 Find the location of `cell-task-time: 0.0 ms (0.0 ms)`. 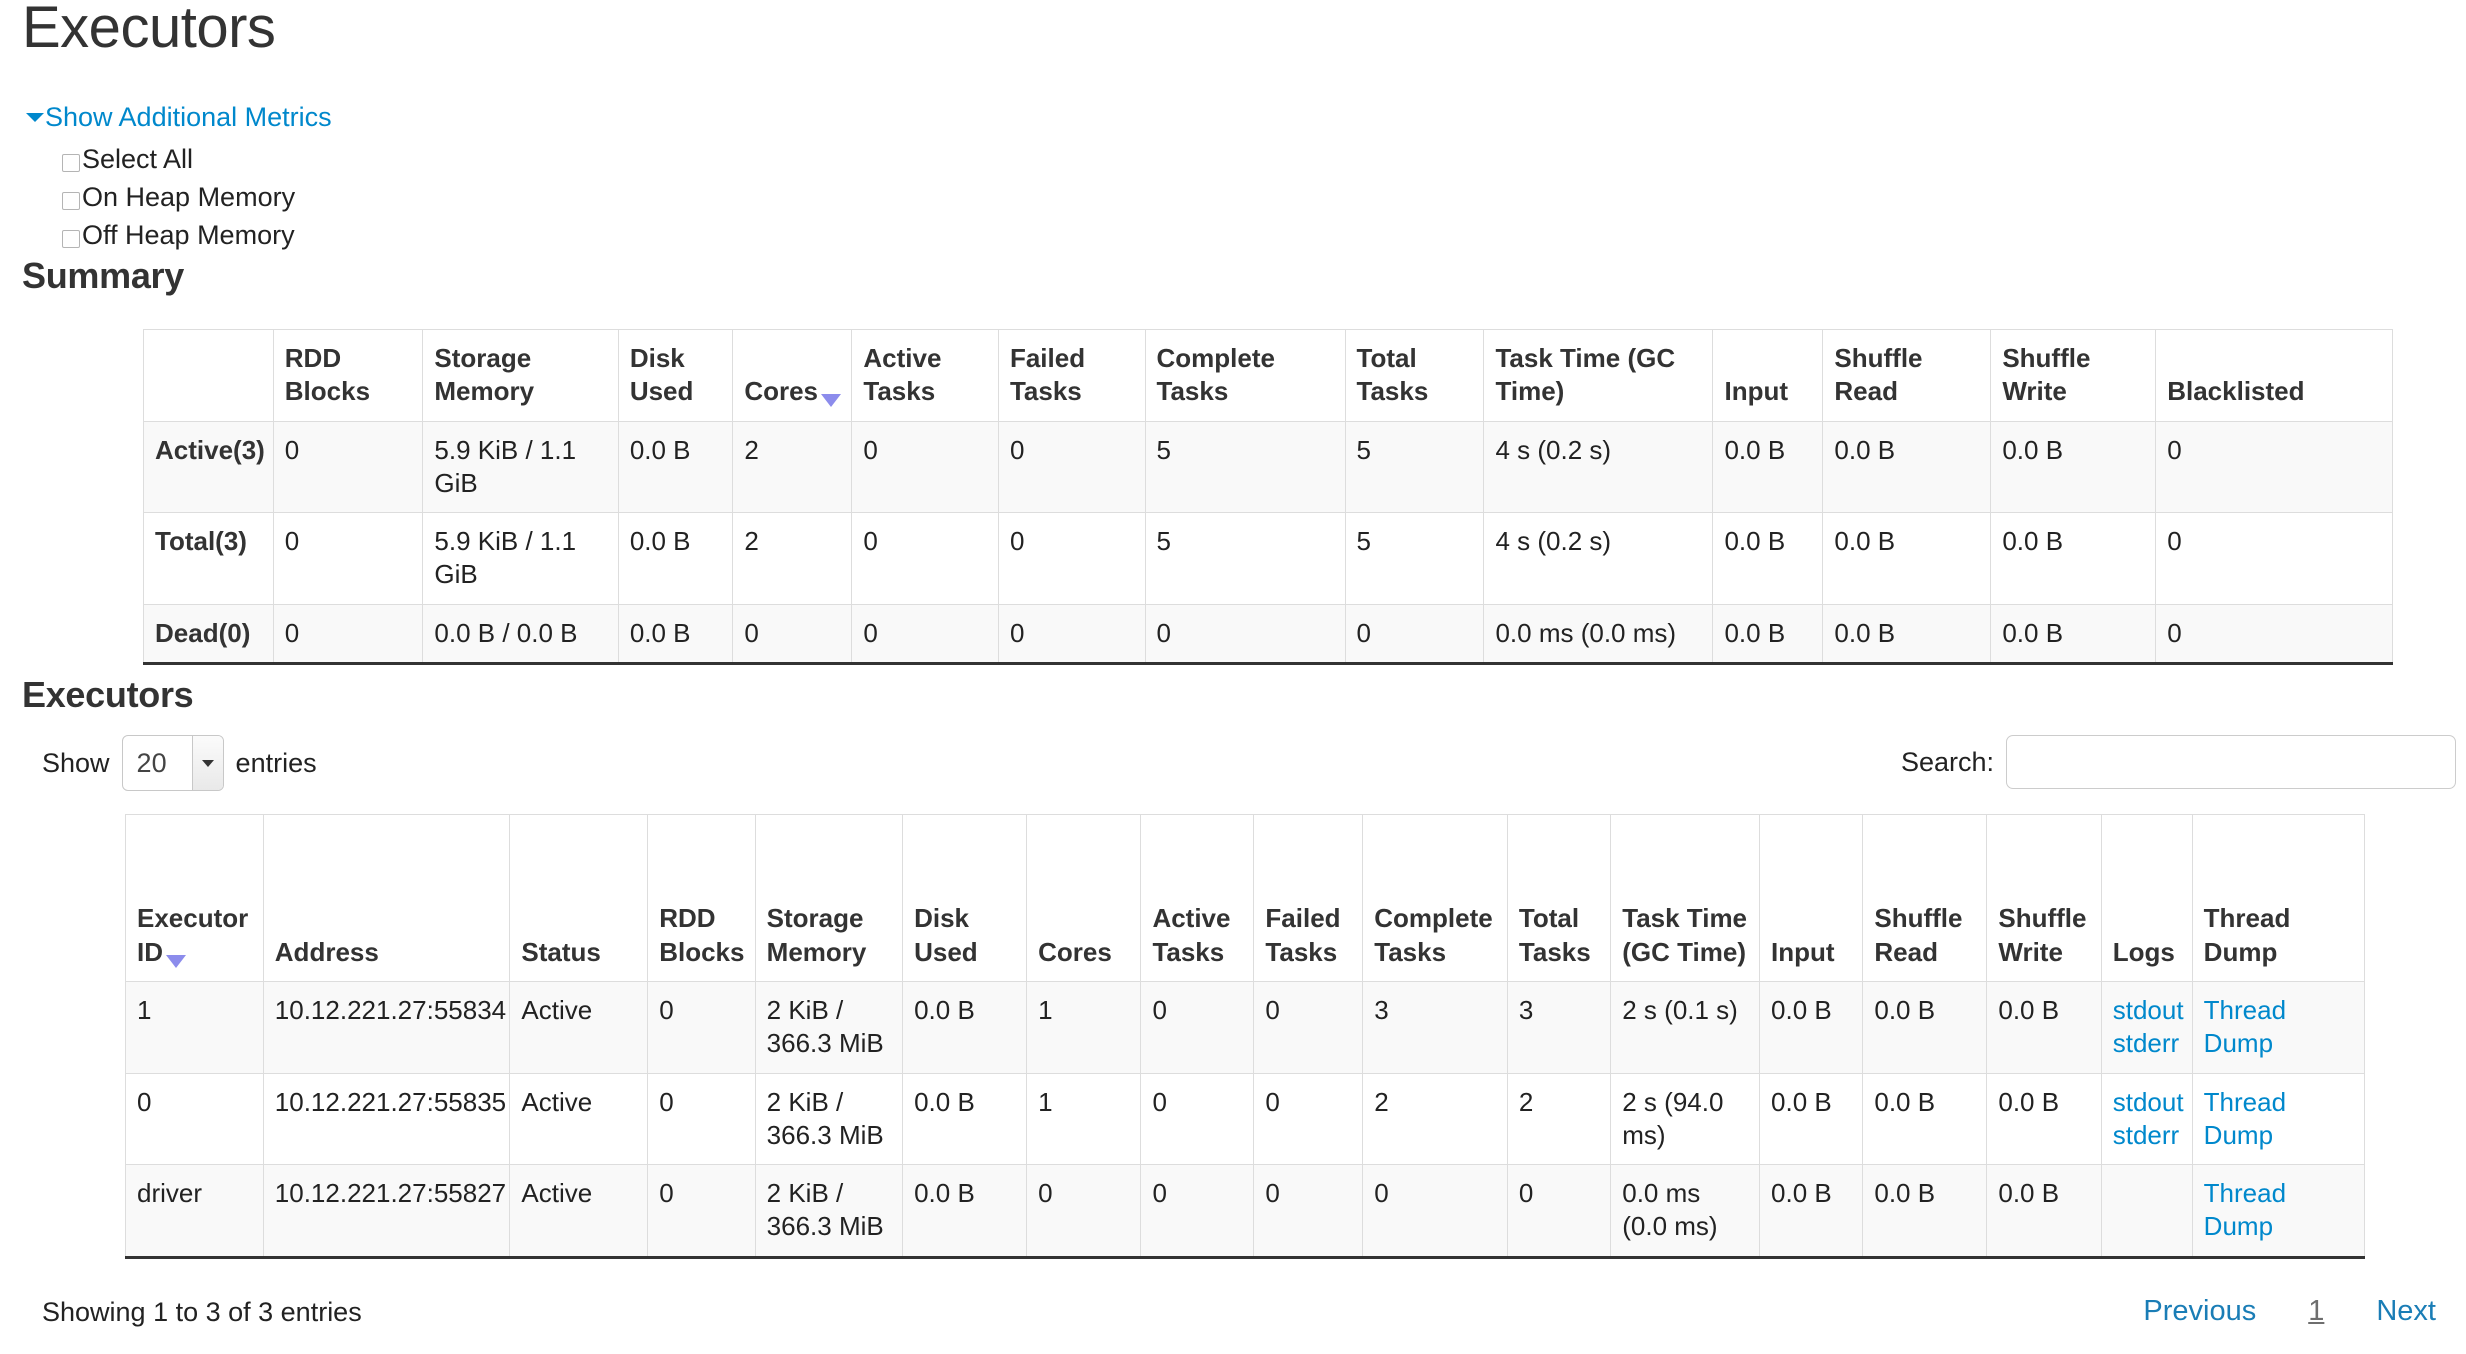

cell-task-time: 0.0 ms (0.0 ms) is located at coordinates (1598, 634).